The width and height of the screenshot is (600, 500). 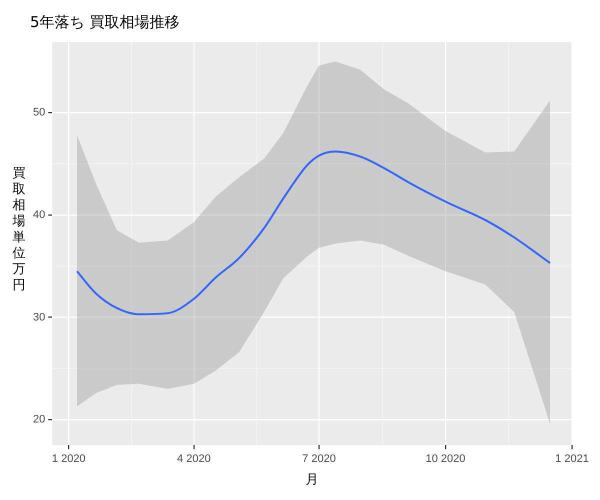 What do you see at coordinates (39, 112) in the screenshot?
I see `y-tick-label: 50` at bounding box center [39, 112].